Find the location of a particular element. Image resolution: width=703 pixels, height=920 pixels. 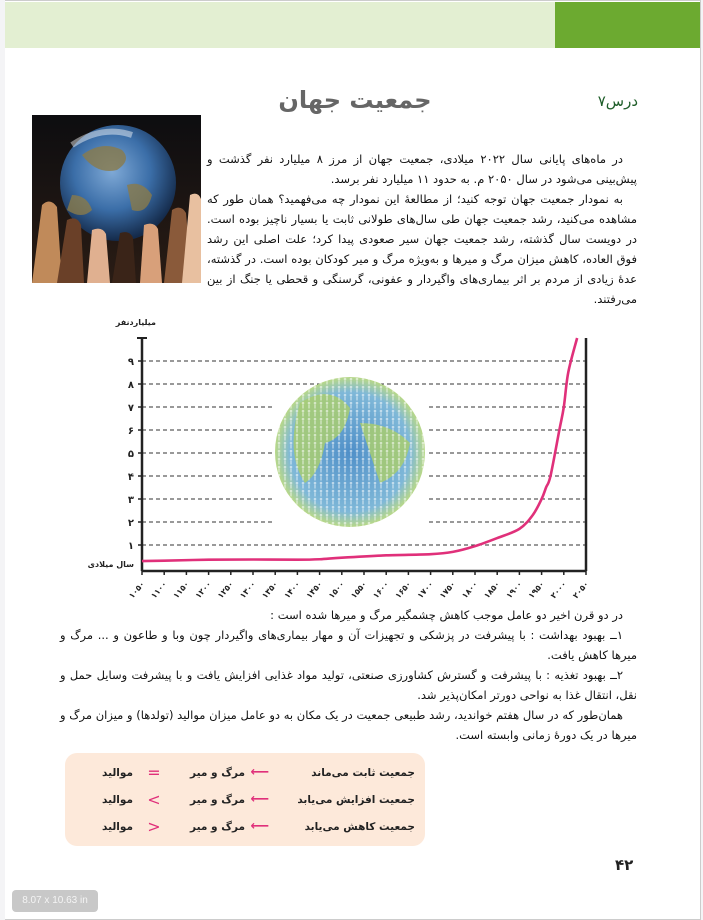

y-tick-label: ۸ is located at coordinates (131, 385).